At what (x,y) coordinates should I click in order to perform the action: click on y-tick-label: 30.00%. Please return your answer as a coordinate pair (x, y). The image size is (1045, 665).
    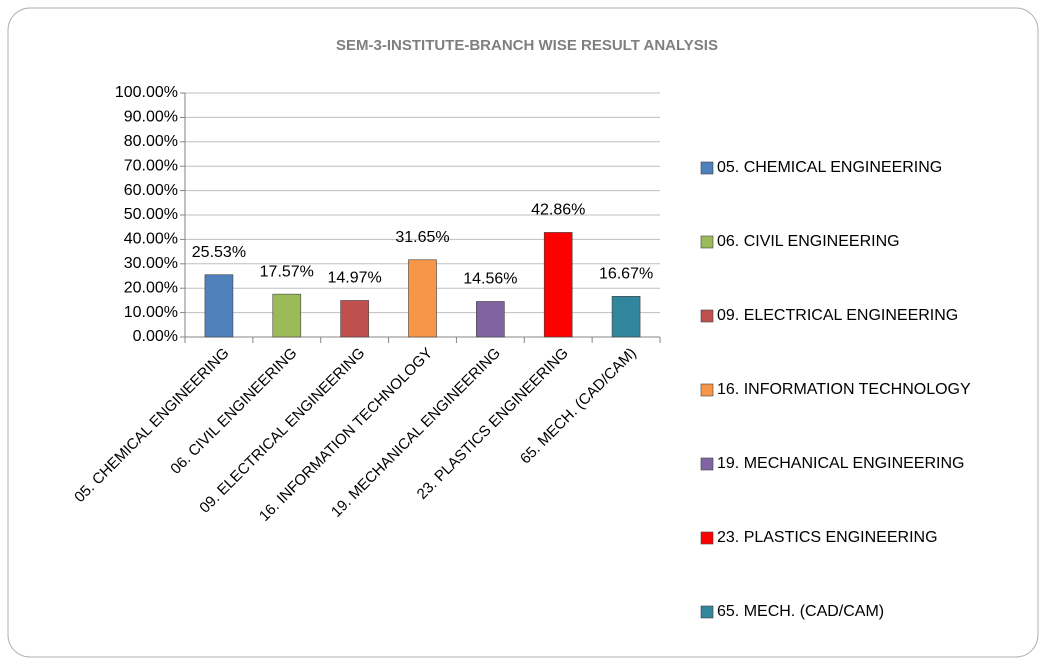
    Looking at the image, I should click on (151, 263).